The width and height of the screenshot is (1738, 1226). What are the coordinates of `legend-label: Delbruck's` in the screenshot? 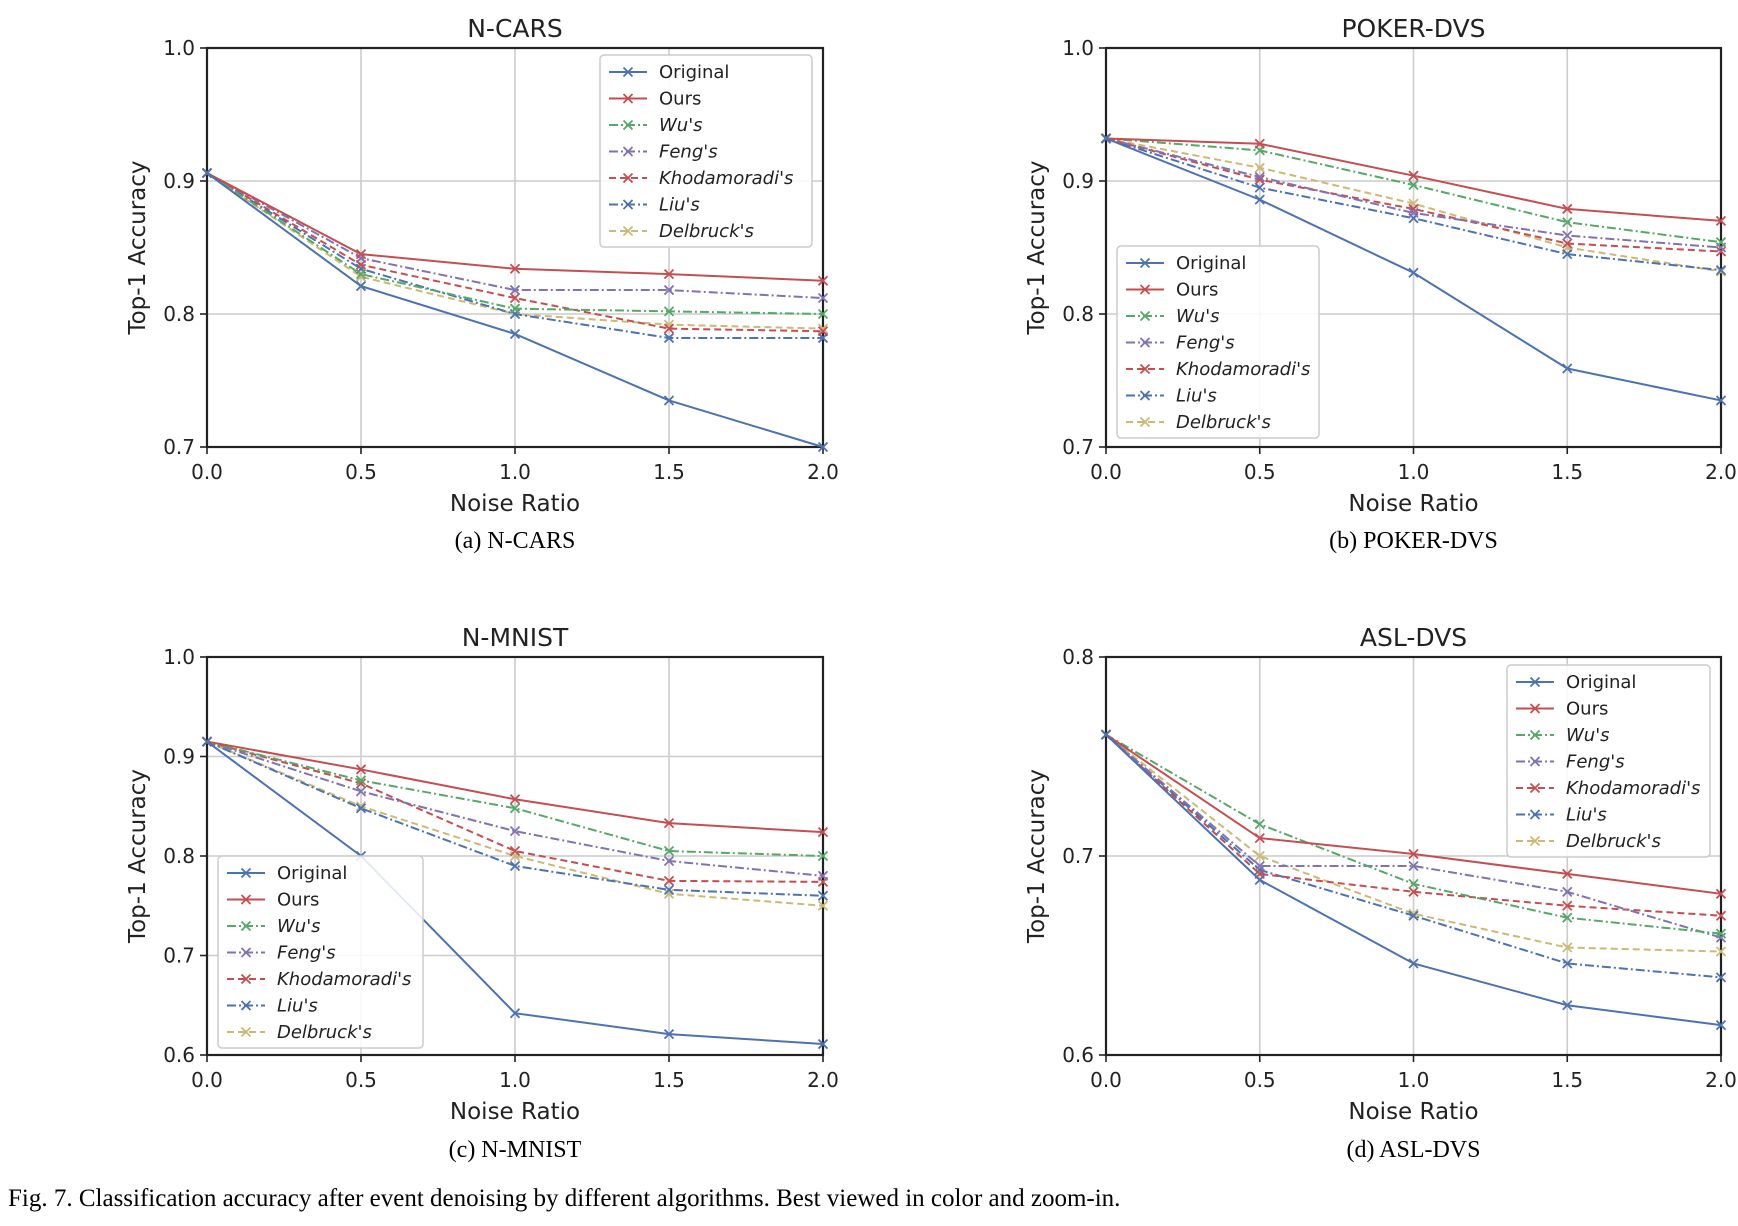 It's located at (706, 231).